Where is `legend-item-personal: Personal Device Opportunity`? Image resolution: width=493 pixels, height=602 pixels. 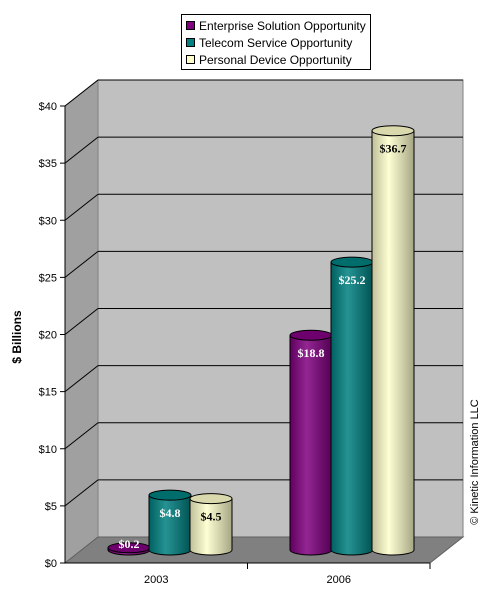
legend-item-personal: Personal Device Opportunity is located at coordinates (276, 59).